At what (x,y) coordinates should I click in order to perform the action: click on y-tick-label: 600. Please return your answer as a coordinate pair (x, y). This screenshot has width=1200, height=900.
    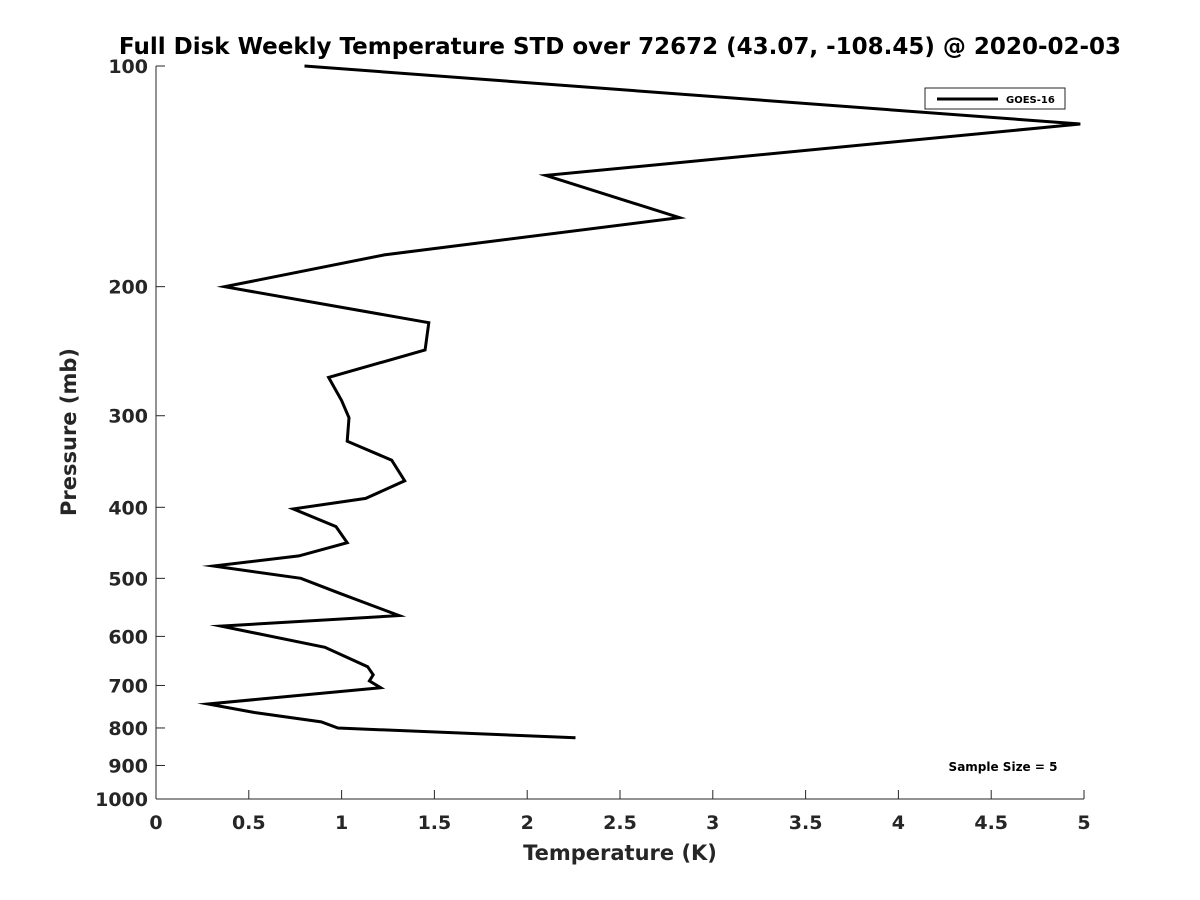
    Looking at the image, I should click on (128, 637).